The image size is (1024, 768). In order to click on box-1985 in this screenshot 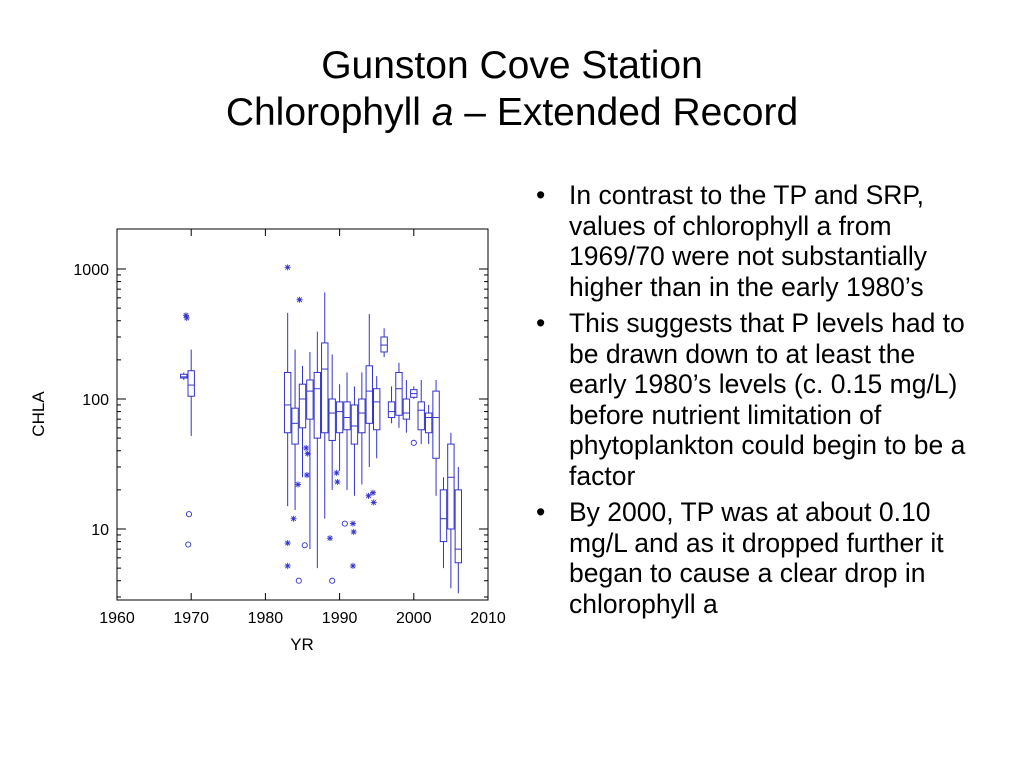, I will do `click(302, 421)`.